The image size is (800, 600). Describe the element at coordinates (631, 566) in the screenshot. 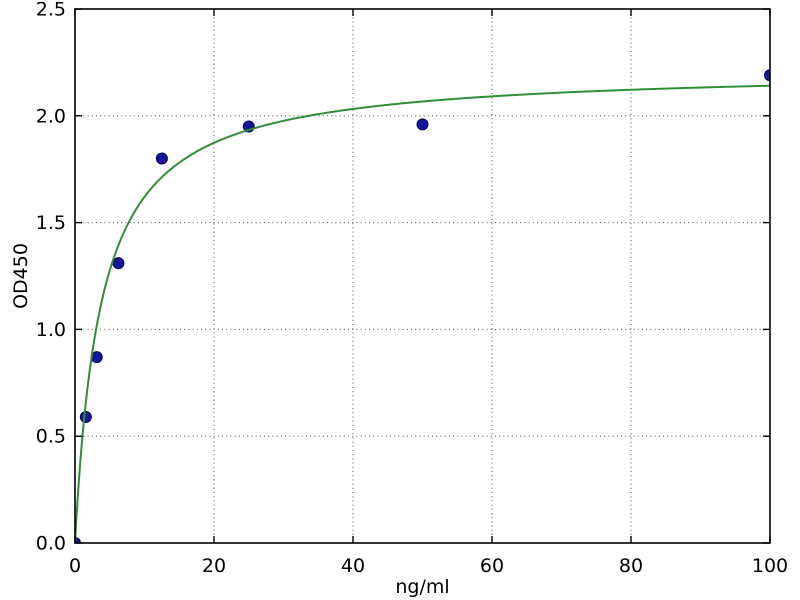

I see `x-tick-label: 80` at that location.